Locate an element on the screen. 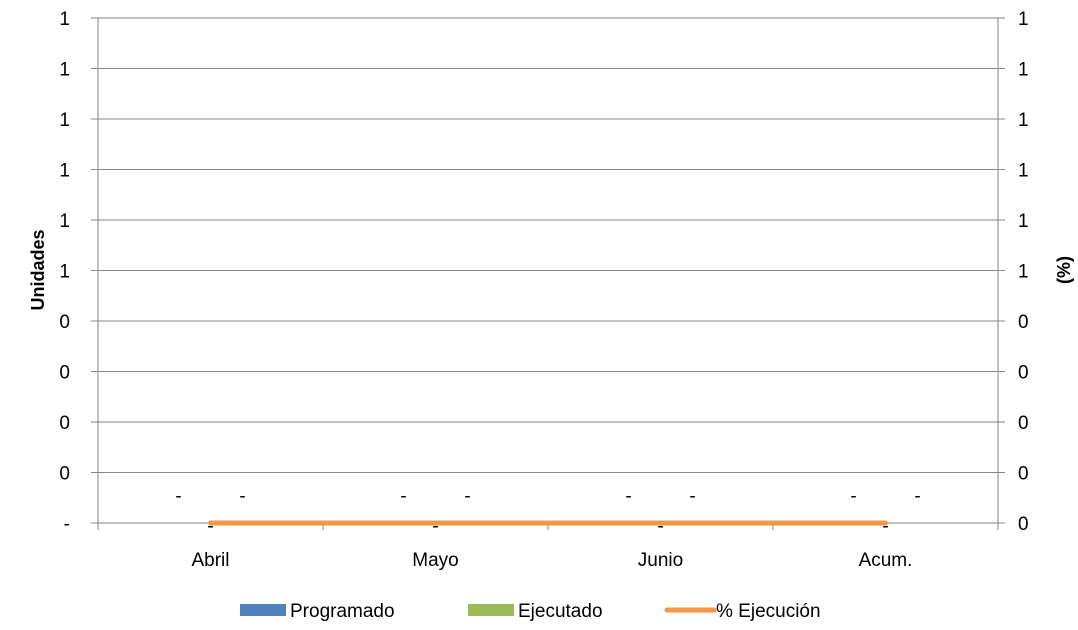 This screenshot has width=1078, height=630. y-axis-tick-labels: - 0 0 0 0 1 1 1 1 1 1 is located at coordinates (64, 272).